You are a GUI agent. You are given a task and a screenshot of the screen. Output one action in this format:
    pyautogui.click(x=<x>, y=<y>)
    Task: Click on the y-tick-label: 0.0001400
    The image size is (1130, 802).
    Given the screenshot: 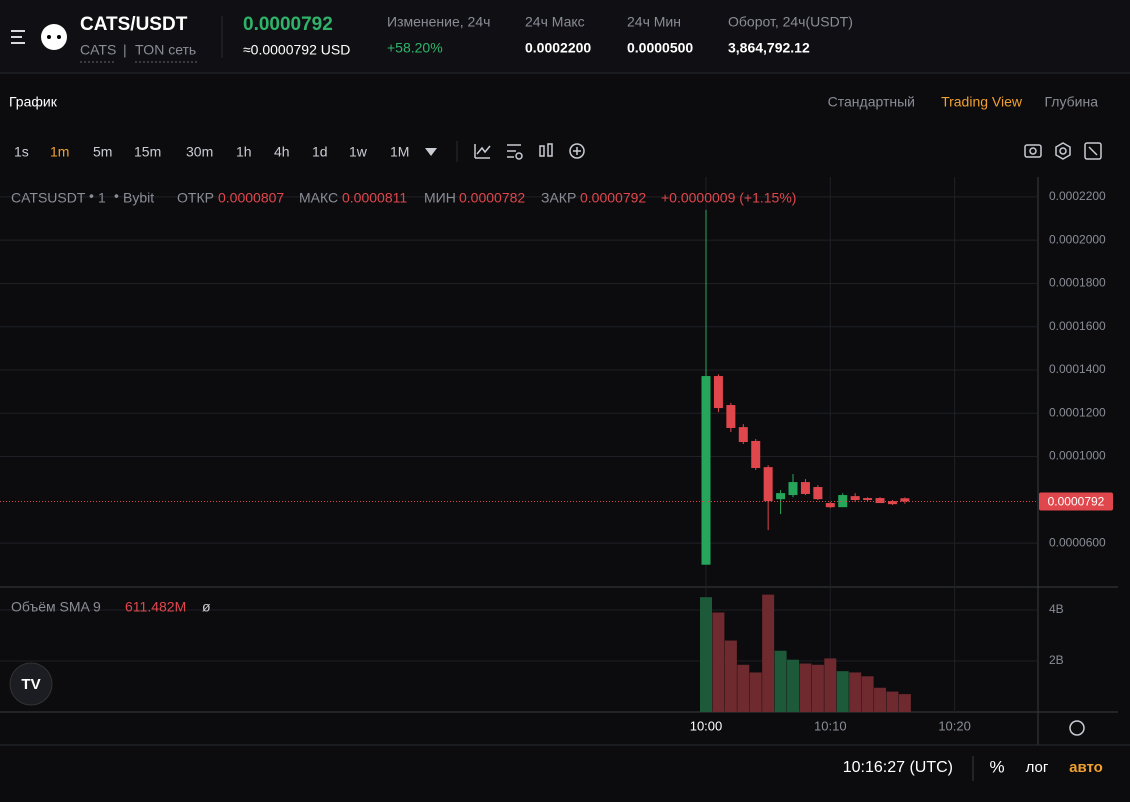 What is the action you would take?
    pyautogui.click(x=1077, y=369)
    